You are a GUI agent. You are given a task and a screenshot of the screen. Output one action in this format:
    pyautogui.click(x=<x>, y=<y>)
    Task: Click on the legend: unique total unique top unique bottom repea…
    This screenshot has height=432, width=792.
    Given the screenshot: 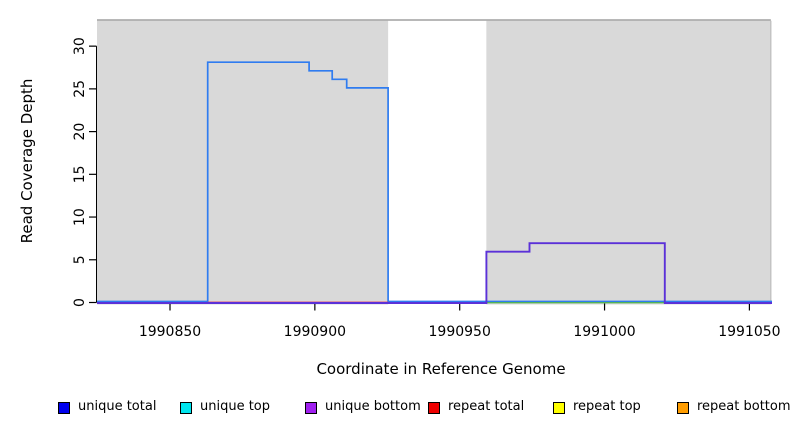 What is the action you would take?
    pyautogui.click(x=396, y=409)
    